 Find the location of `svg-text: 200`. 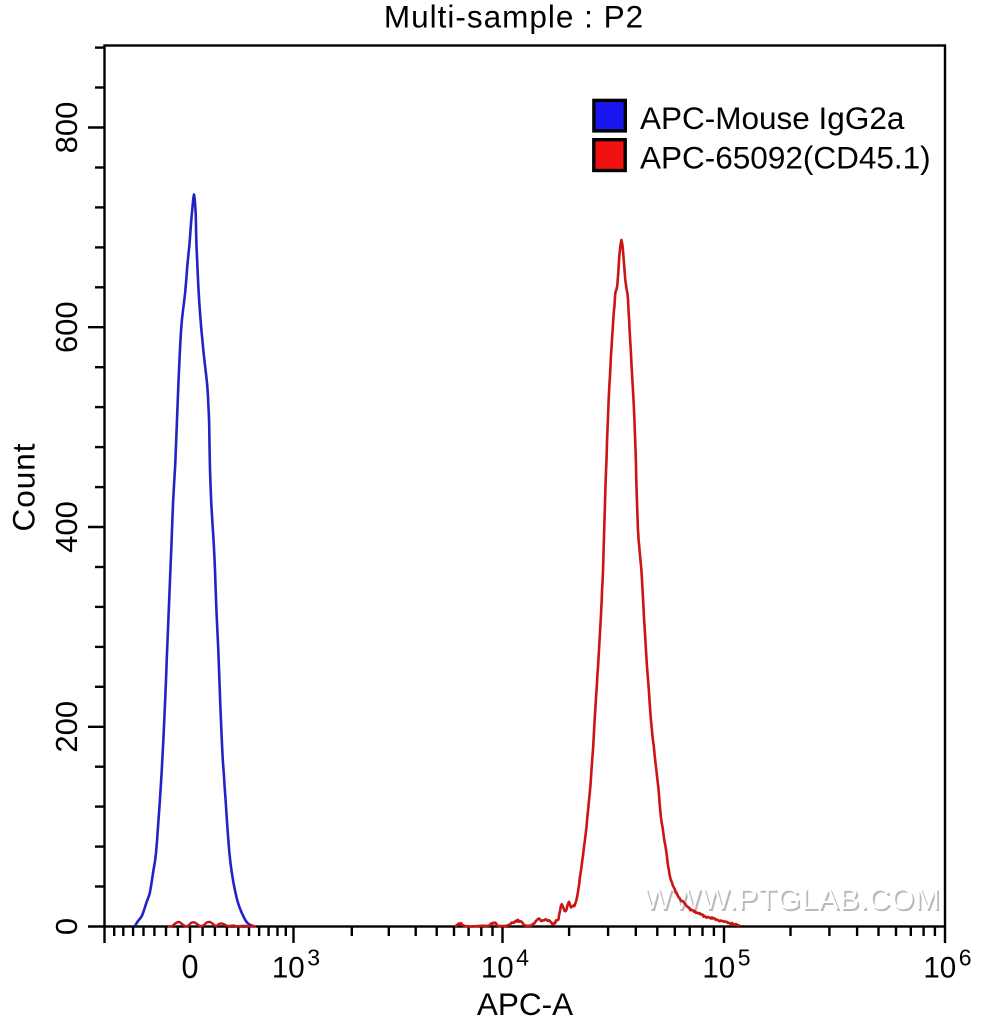

svg-text: 200 is located at coordinates (66, 727).